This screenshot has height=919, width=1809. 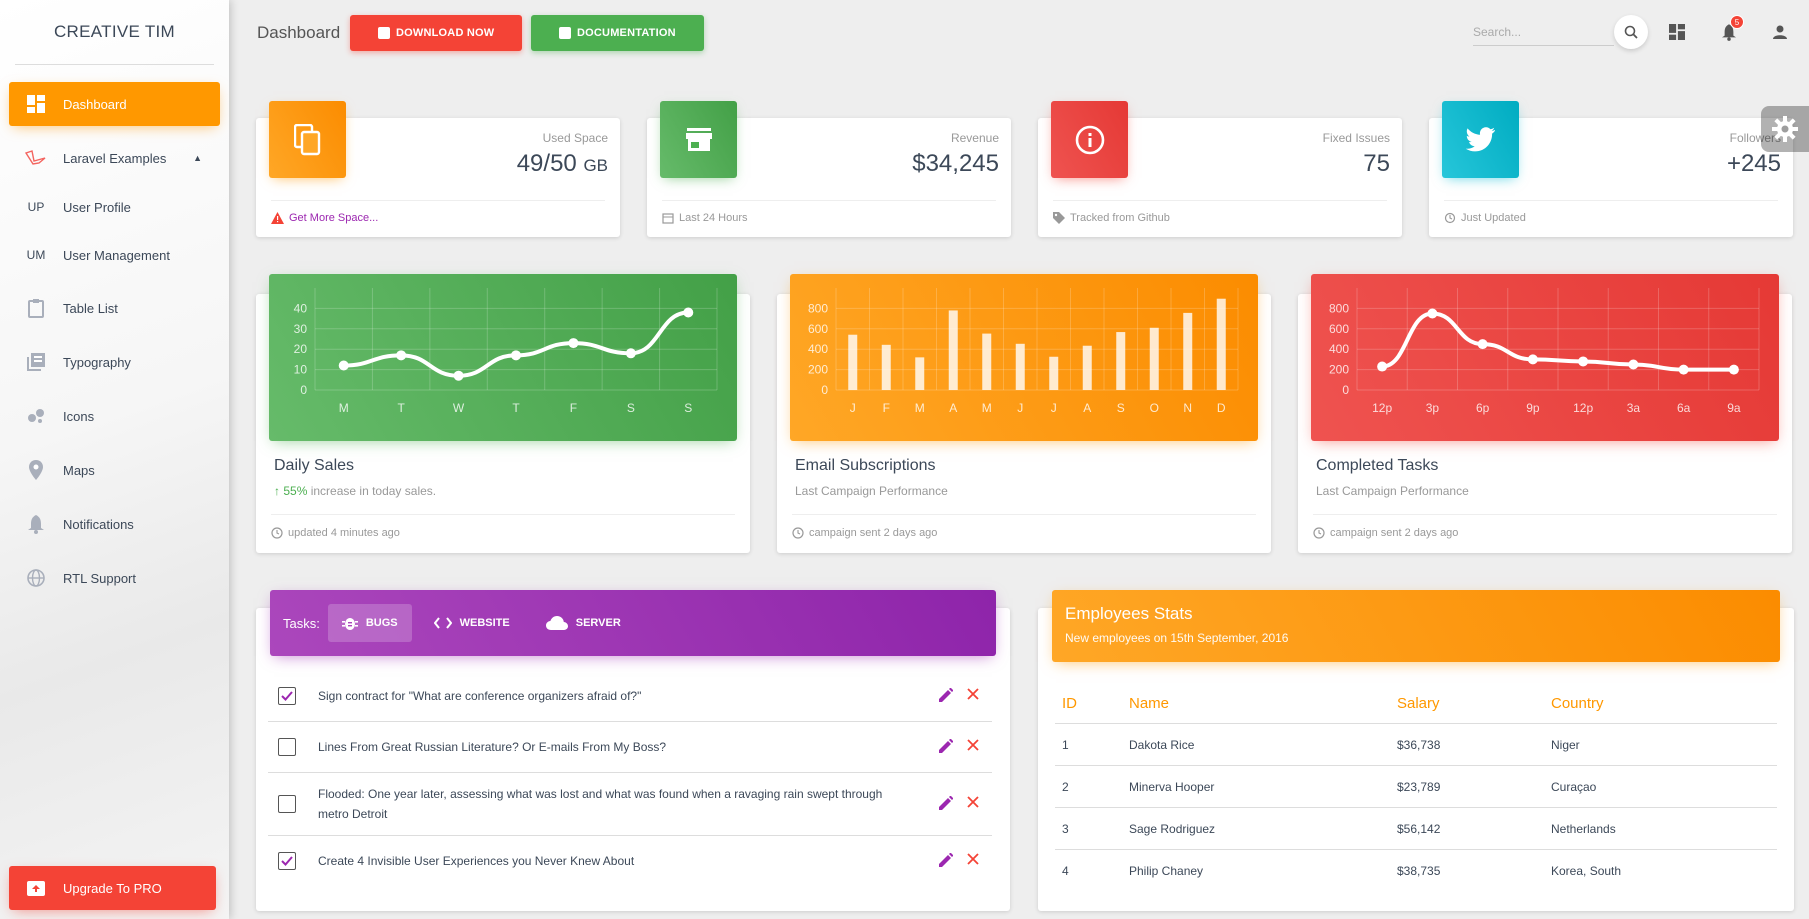 I want to click on tab-label: WEBSITE, so click(x=484, y=623).